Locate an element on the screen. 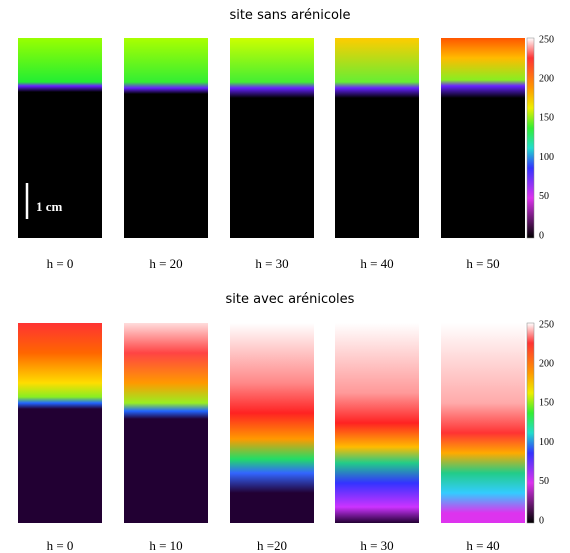 The height and width of the screenshot is (553, 570). scale-bar-label: 1 cm is located at coordinates (49, 206).